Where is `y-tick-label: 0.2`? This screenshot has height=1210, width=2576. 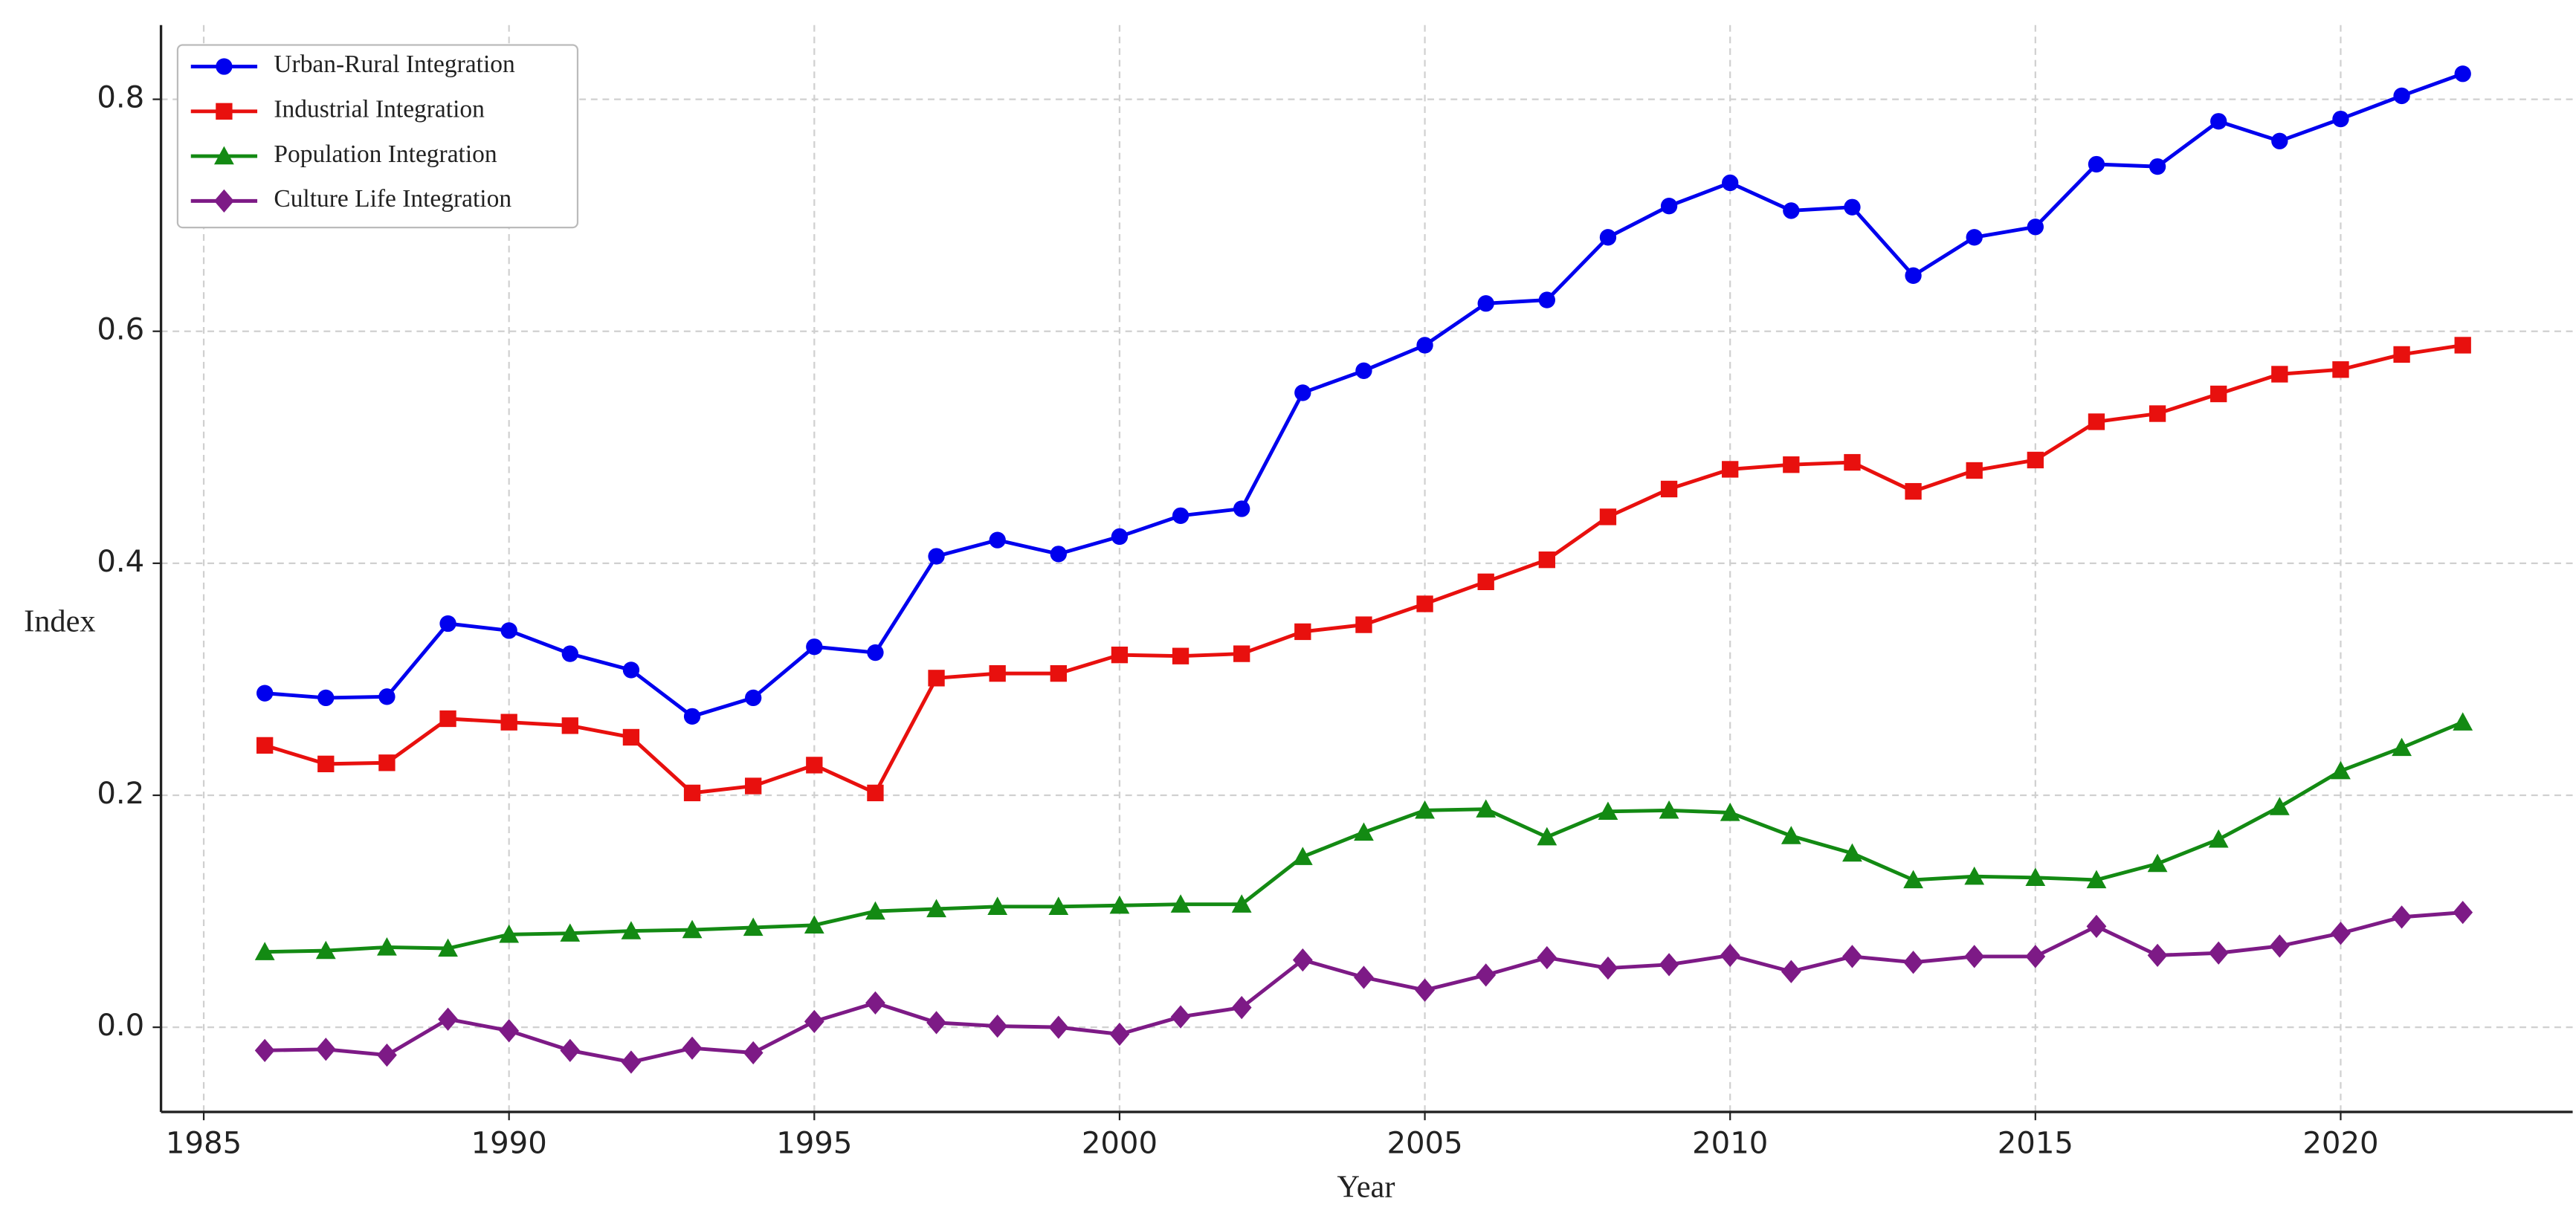 y-tick-label: 0.2 is located at coordinates (120, 794).